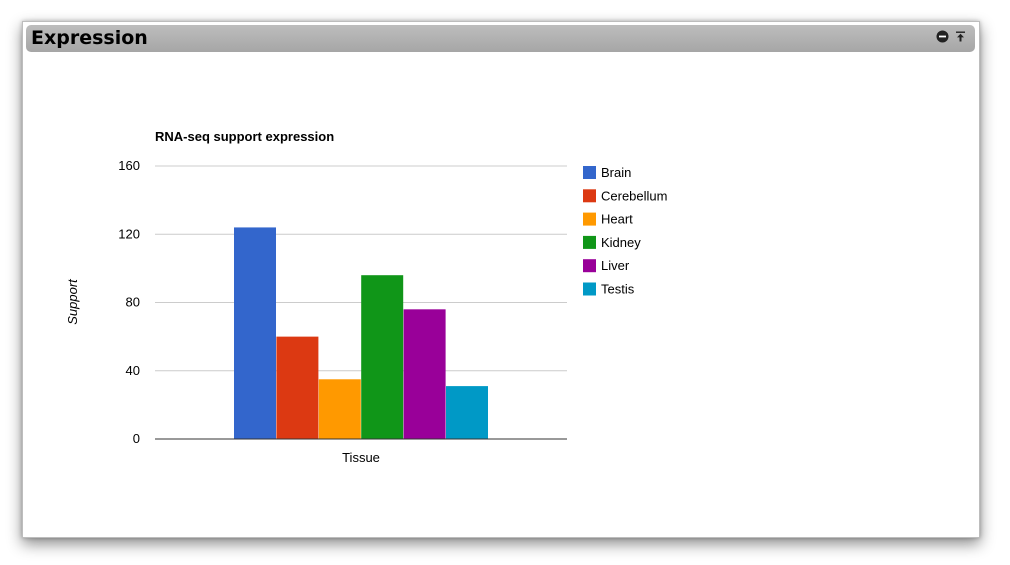 The width and height of the screenshot is (1010, 565). What do you see at coordinates (616, 172) in the screenshot?
I see `legend-label: Brain` at bounding box center [616, 172].